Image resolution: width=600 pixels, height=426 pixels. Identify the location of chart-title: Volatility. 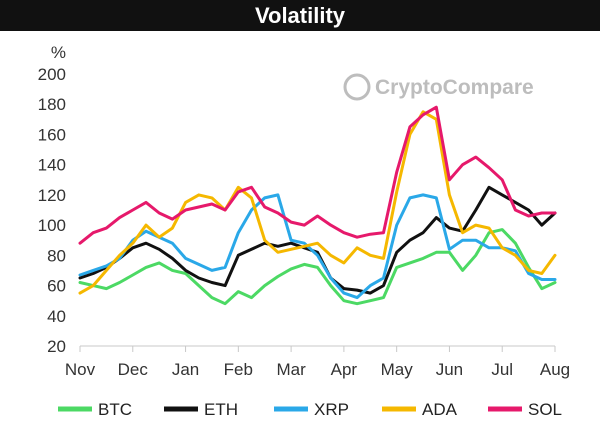
(300, 15).